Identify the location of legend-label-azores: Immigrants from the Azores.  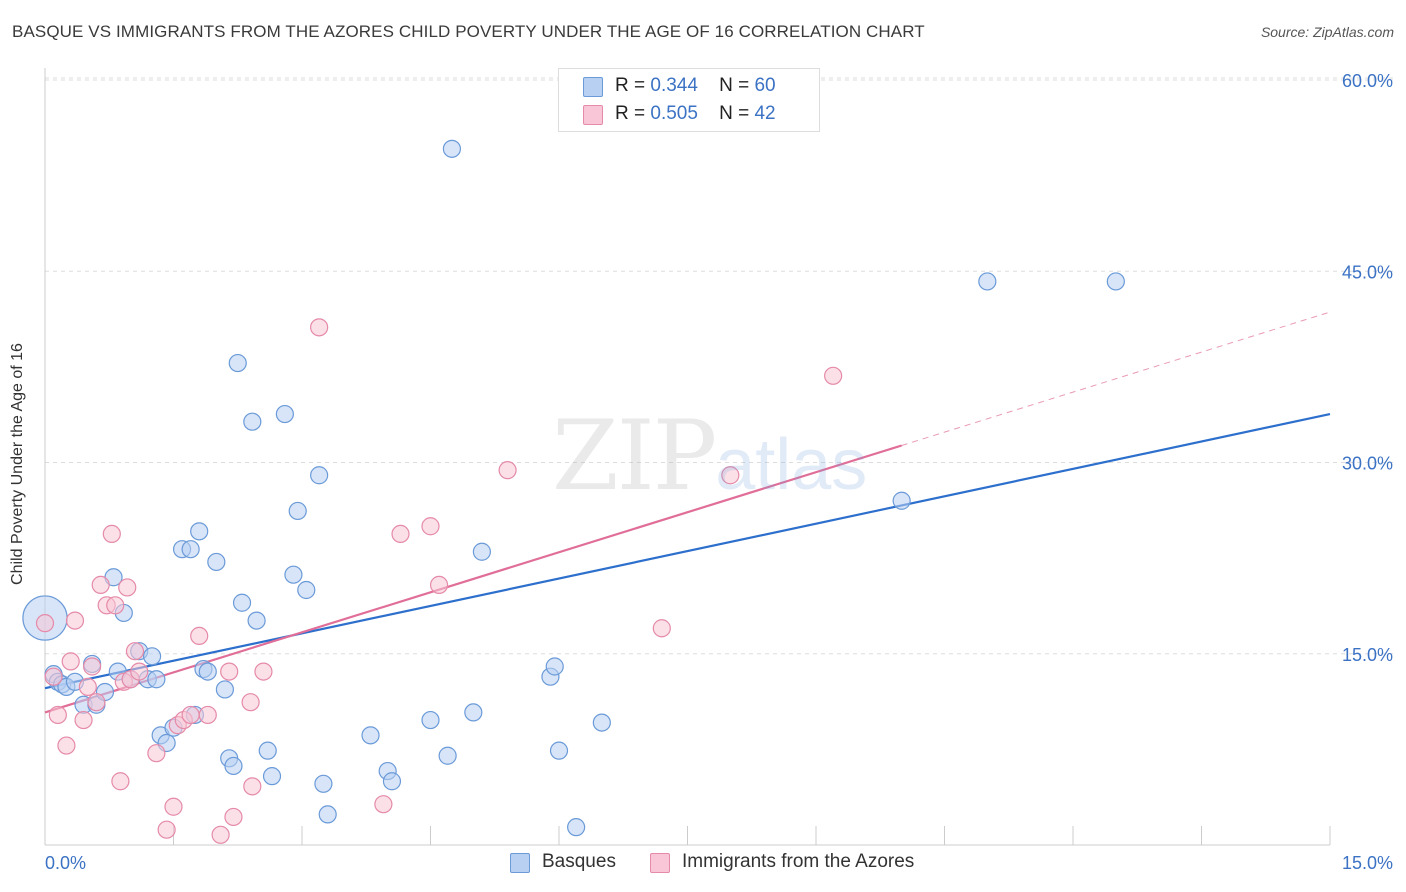
(798, 861).